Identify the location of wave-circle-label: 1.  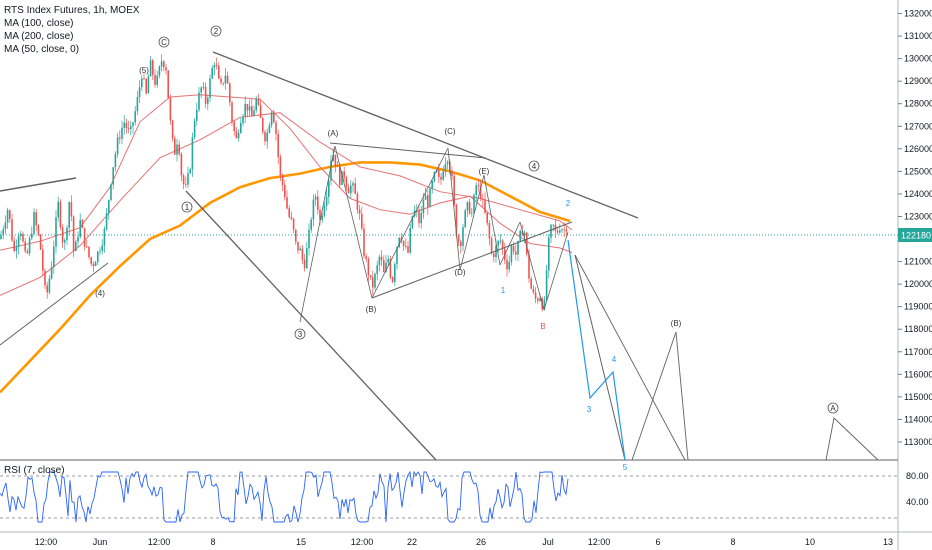
(187, 207).